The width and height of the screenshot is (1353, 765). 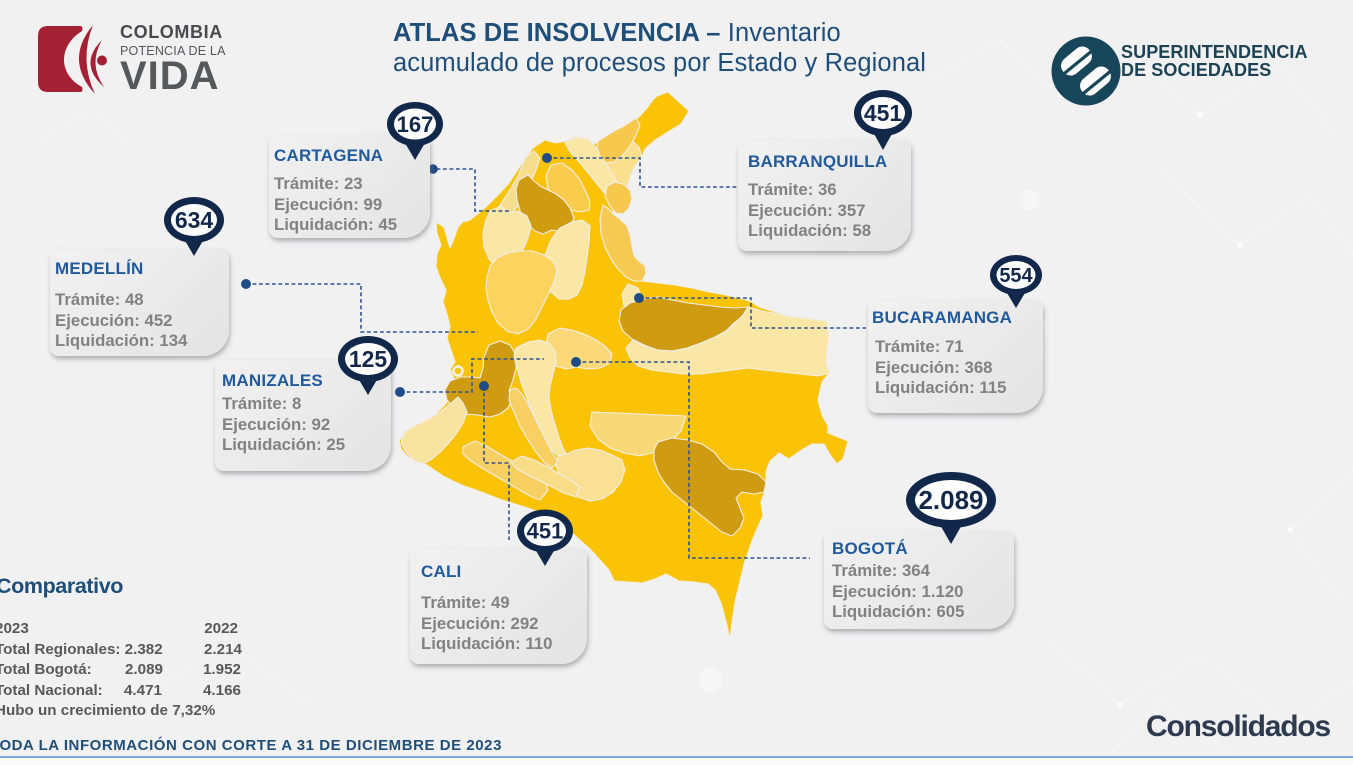 I want to click on svg-text: 634, so click(x=194, y=220).